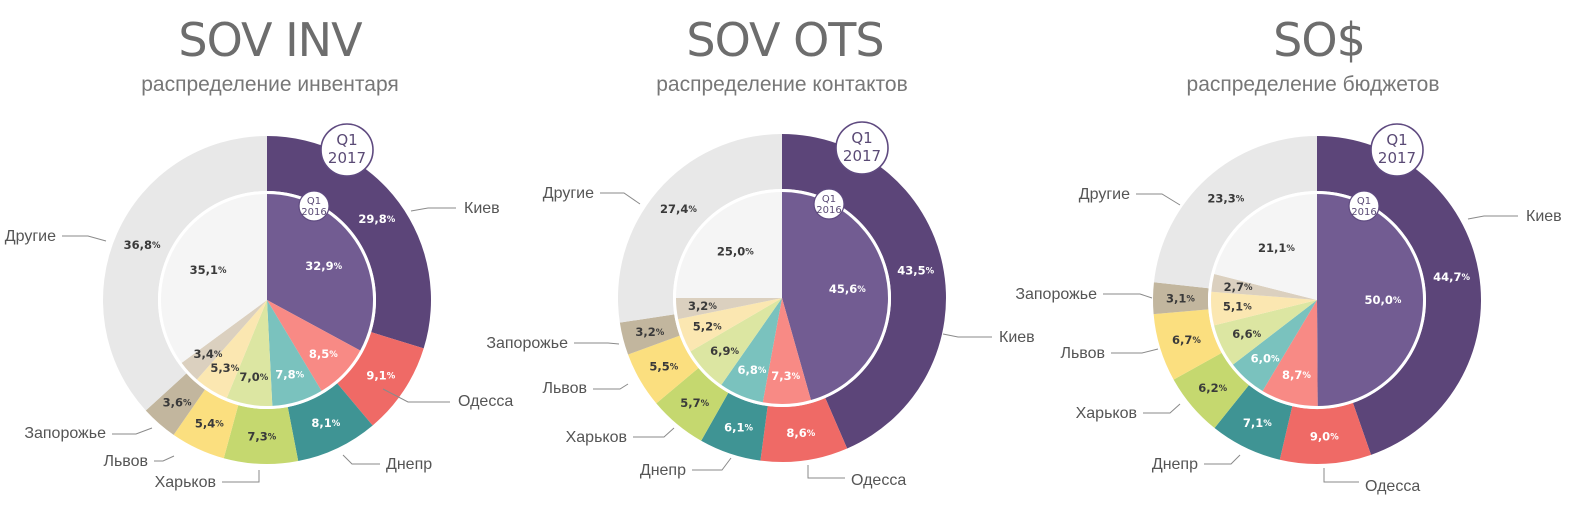  I want to click on outer-value-label: 6,2%, so click(1212, 388).